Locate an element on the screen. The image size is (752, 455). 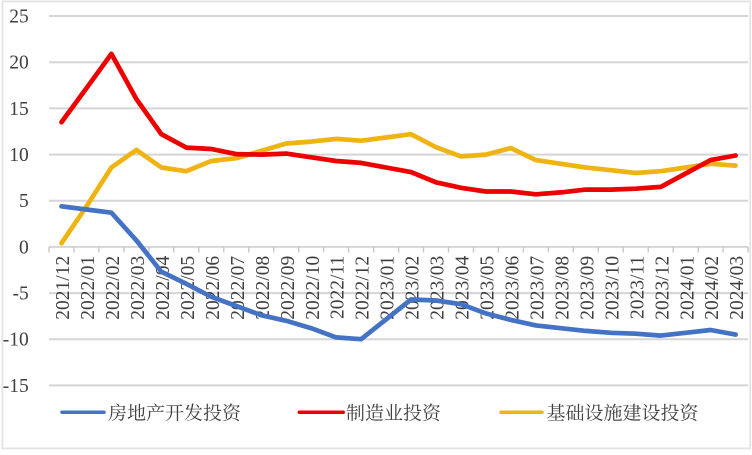
svg-text: -15 is located at coordinates (16, 386).